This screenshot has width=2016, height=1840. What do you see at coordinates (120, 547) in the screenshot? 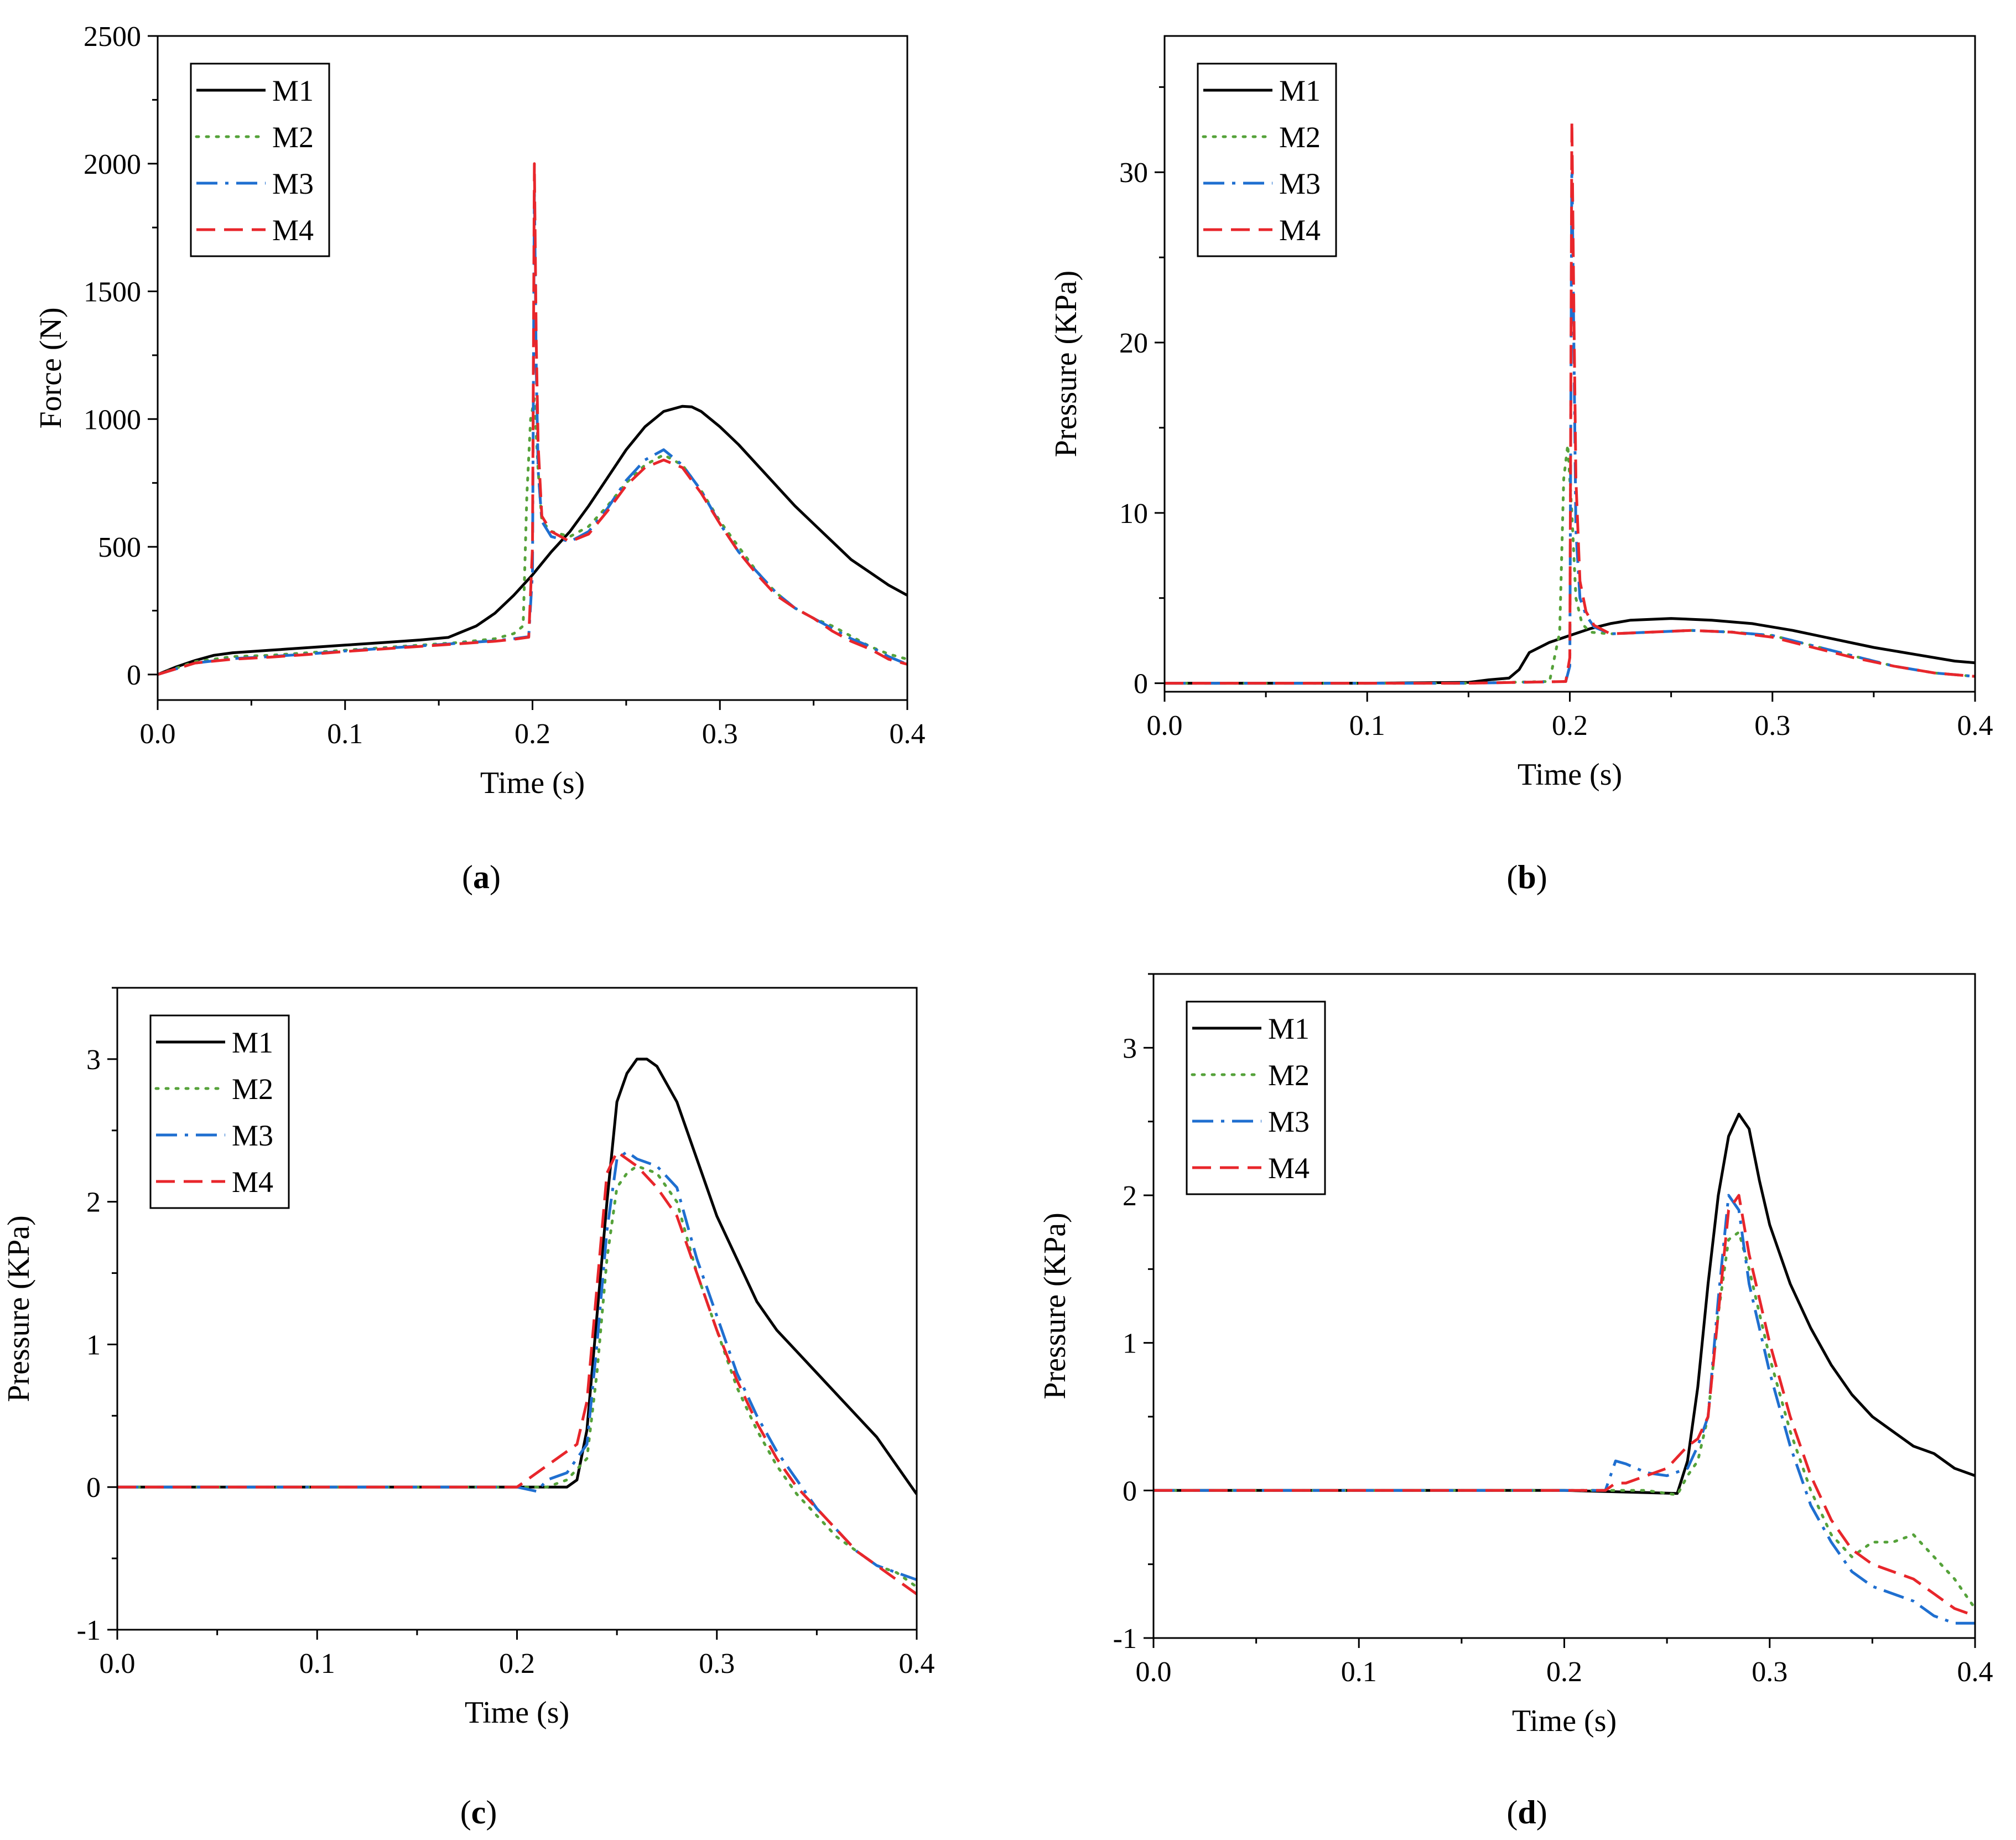
I see `y-tick-label: 500` at bounding box center [120, 547].